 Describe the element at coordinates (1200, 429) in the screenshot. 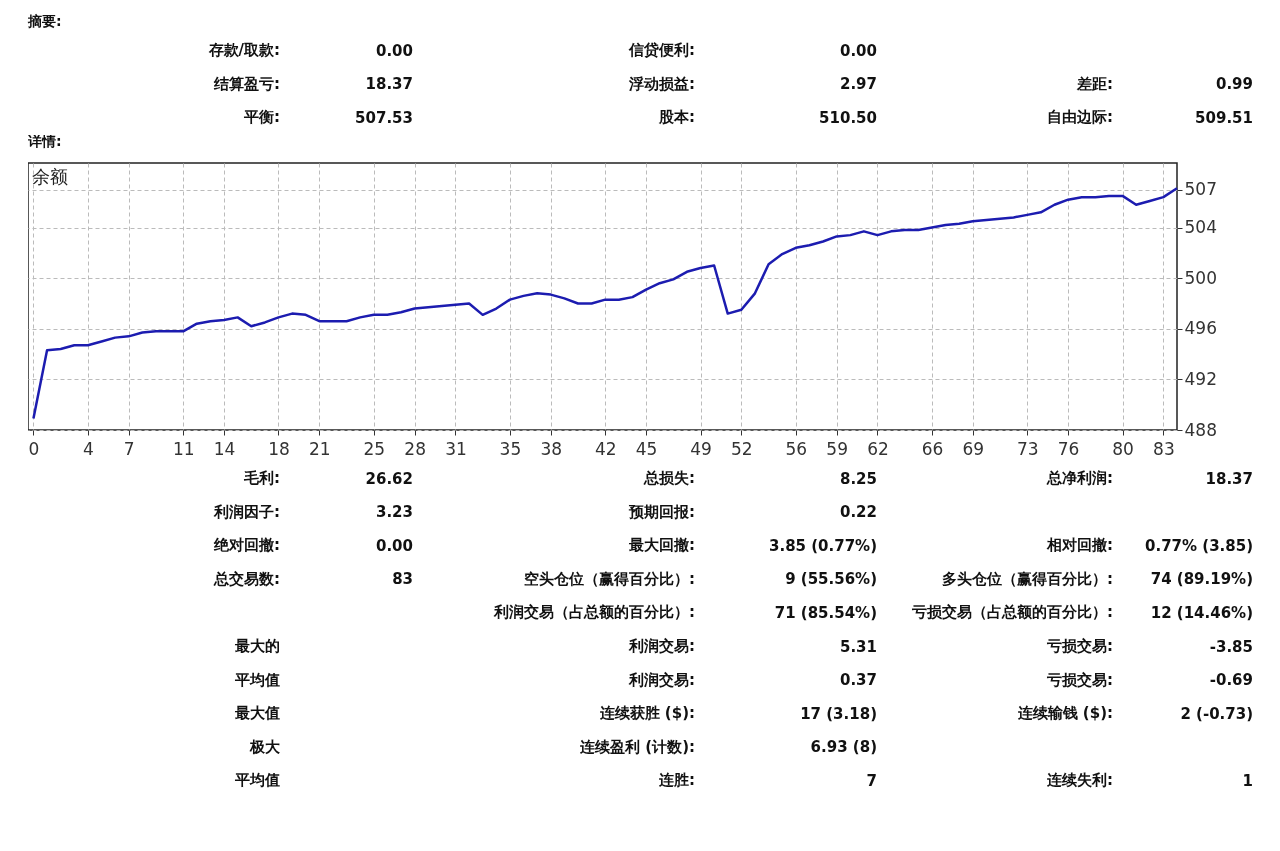

I see `y-tick-label: 488` at that location.